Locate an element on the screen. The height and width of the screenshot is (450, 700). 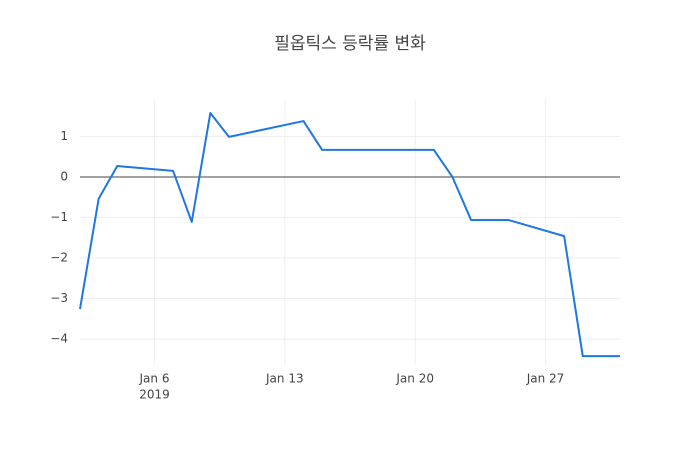
x-tick-label: Jan 20 is located at coordinates (414, 379).